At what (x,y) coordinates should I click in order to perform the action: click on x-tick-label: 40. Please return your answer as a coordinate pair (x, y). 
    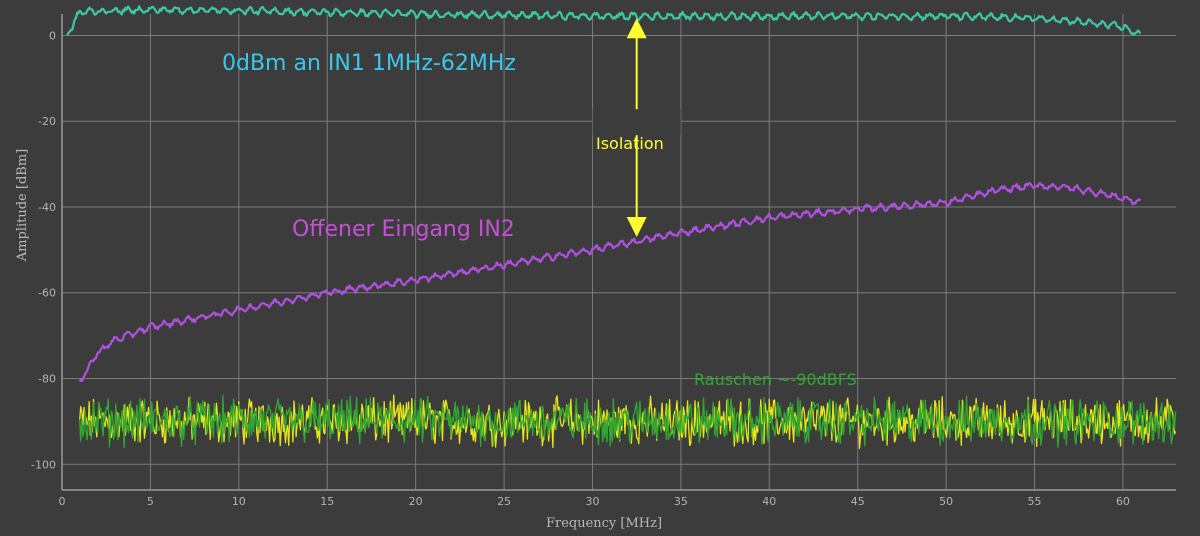
    Looking at the image, I should click on (769, 501).